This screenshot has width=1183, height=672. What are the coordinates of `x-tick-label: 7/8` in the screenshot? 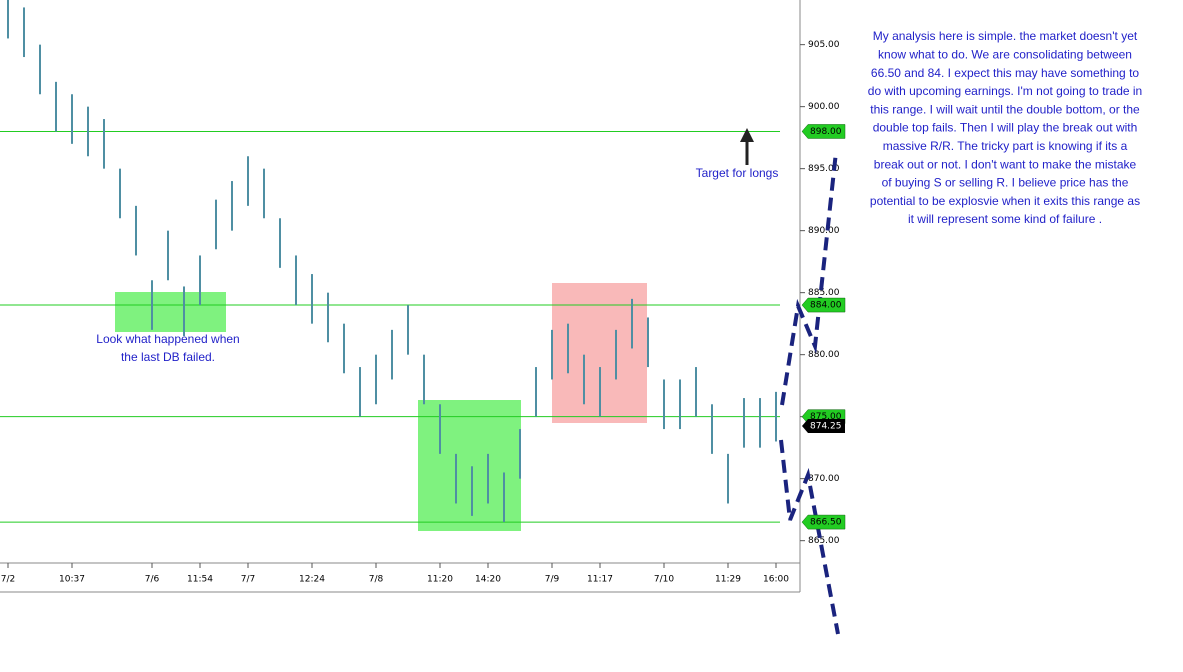 It's located at (376, 580).